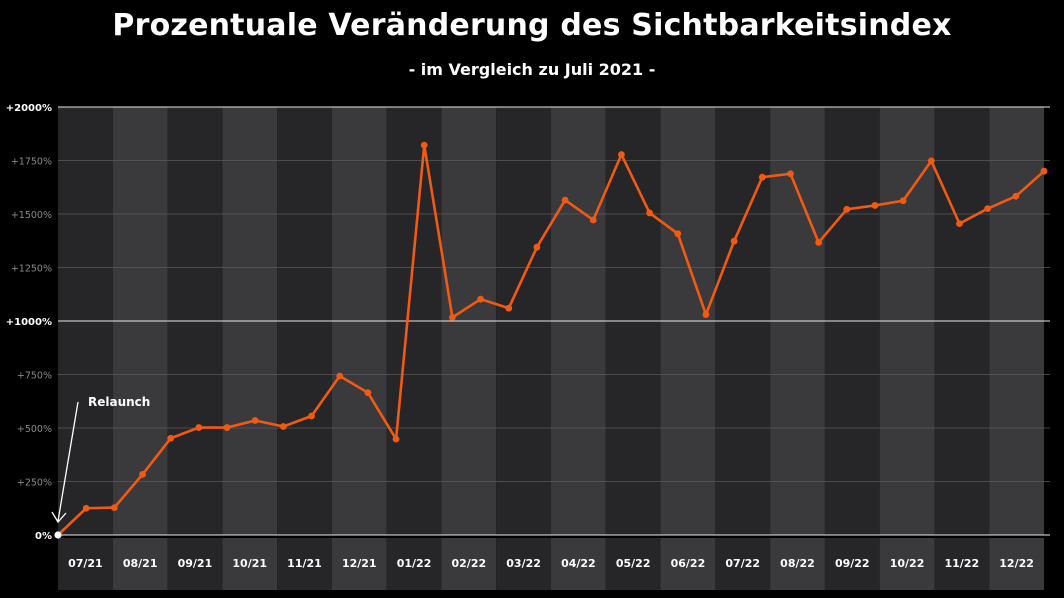  Describe the element at coordinates (58, 535) in the screenshot. I see `origin-point` at that location.